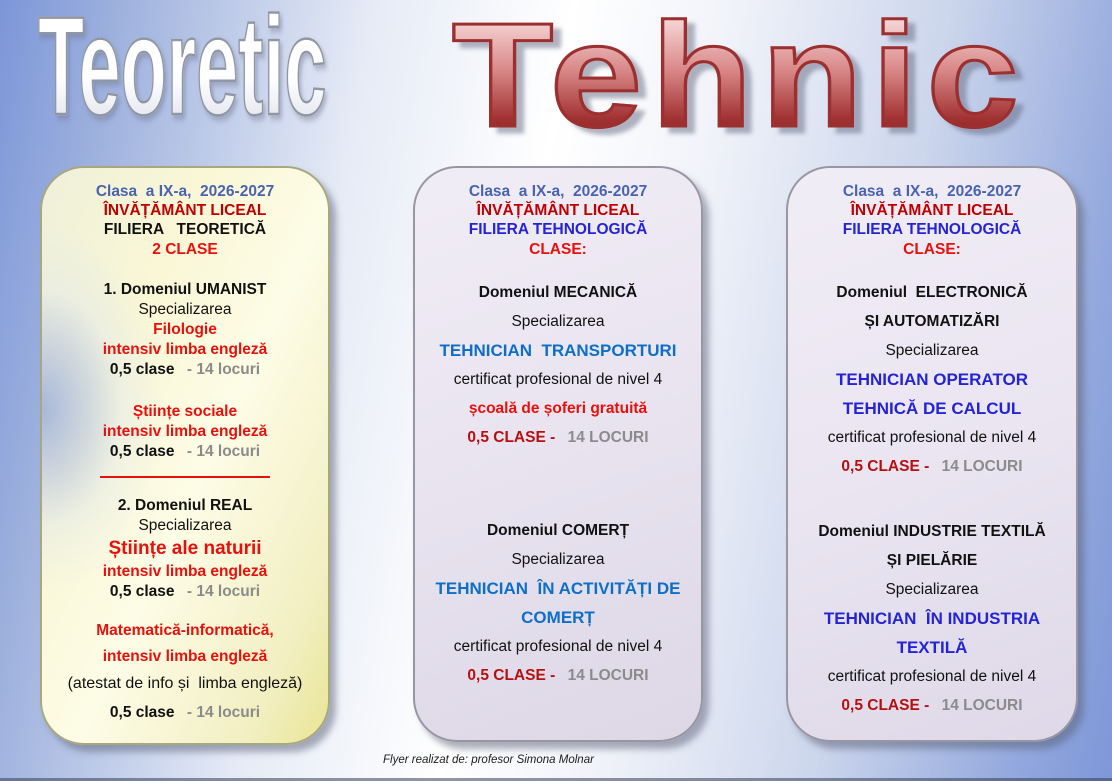 This screenshot has width=1112, height=781. Describe the element at coordinates (558, 350) in the screenshot. I see `specialization-name: TEHNICIAN TRANSPORTURI` at that location.